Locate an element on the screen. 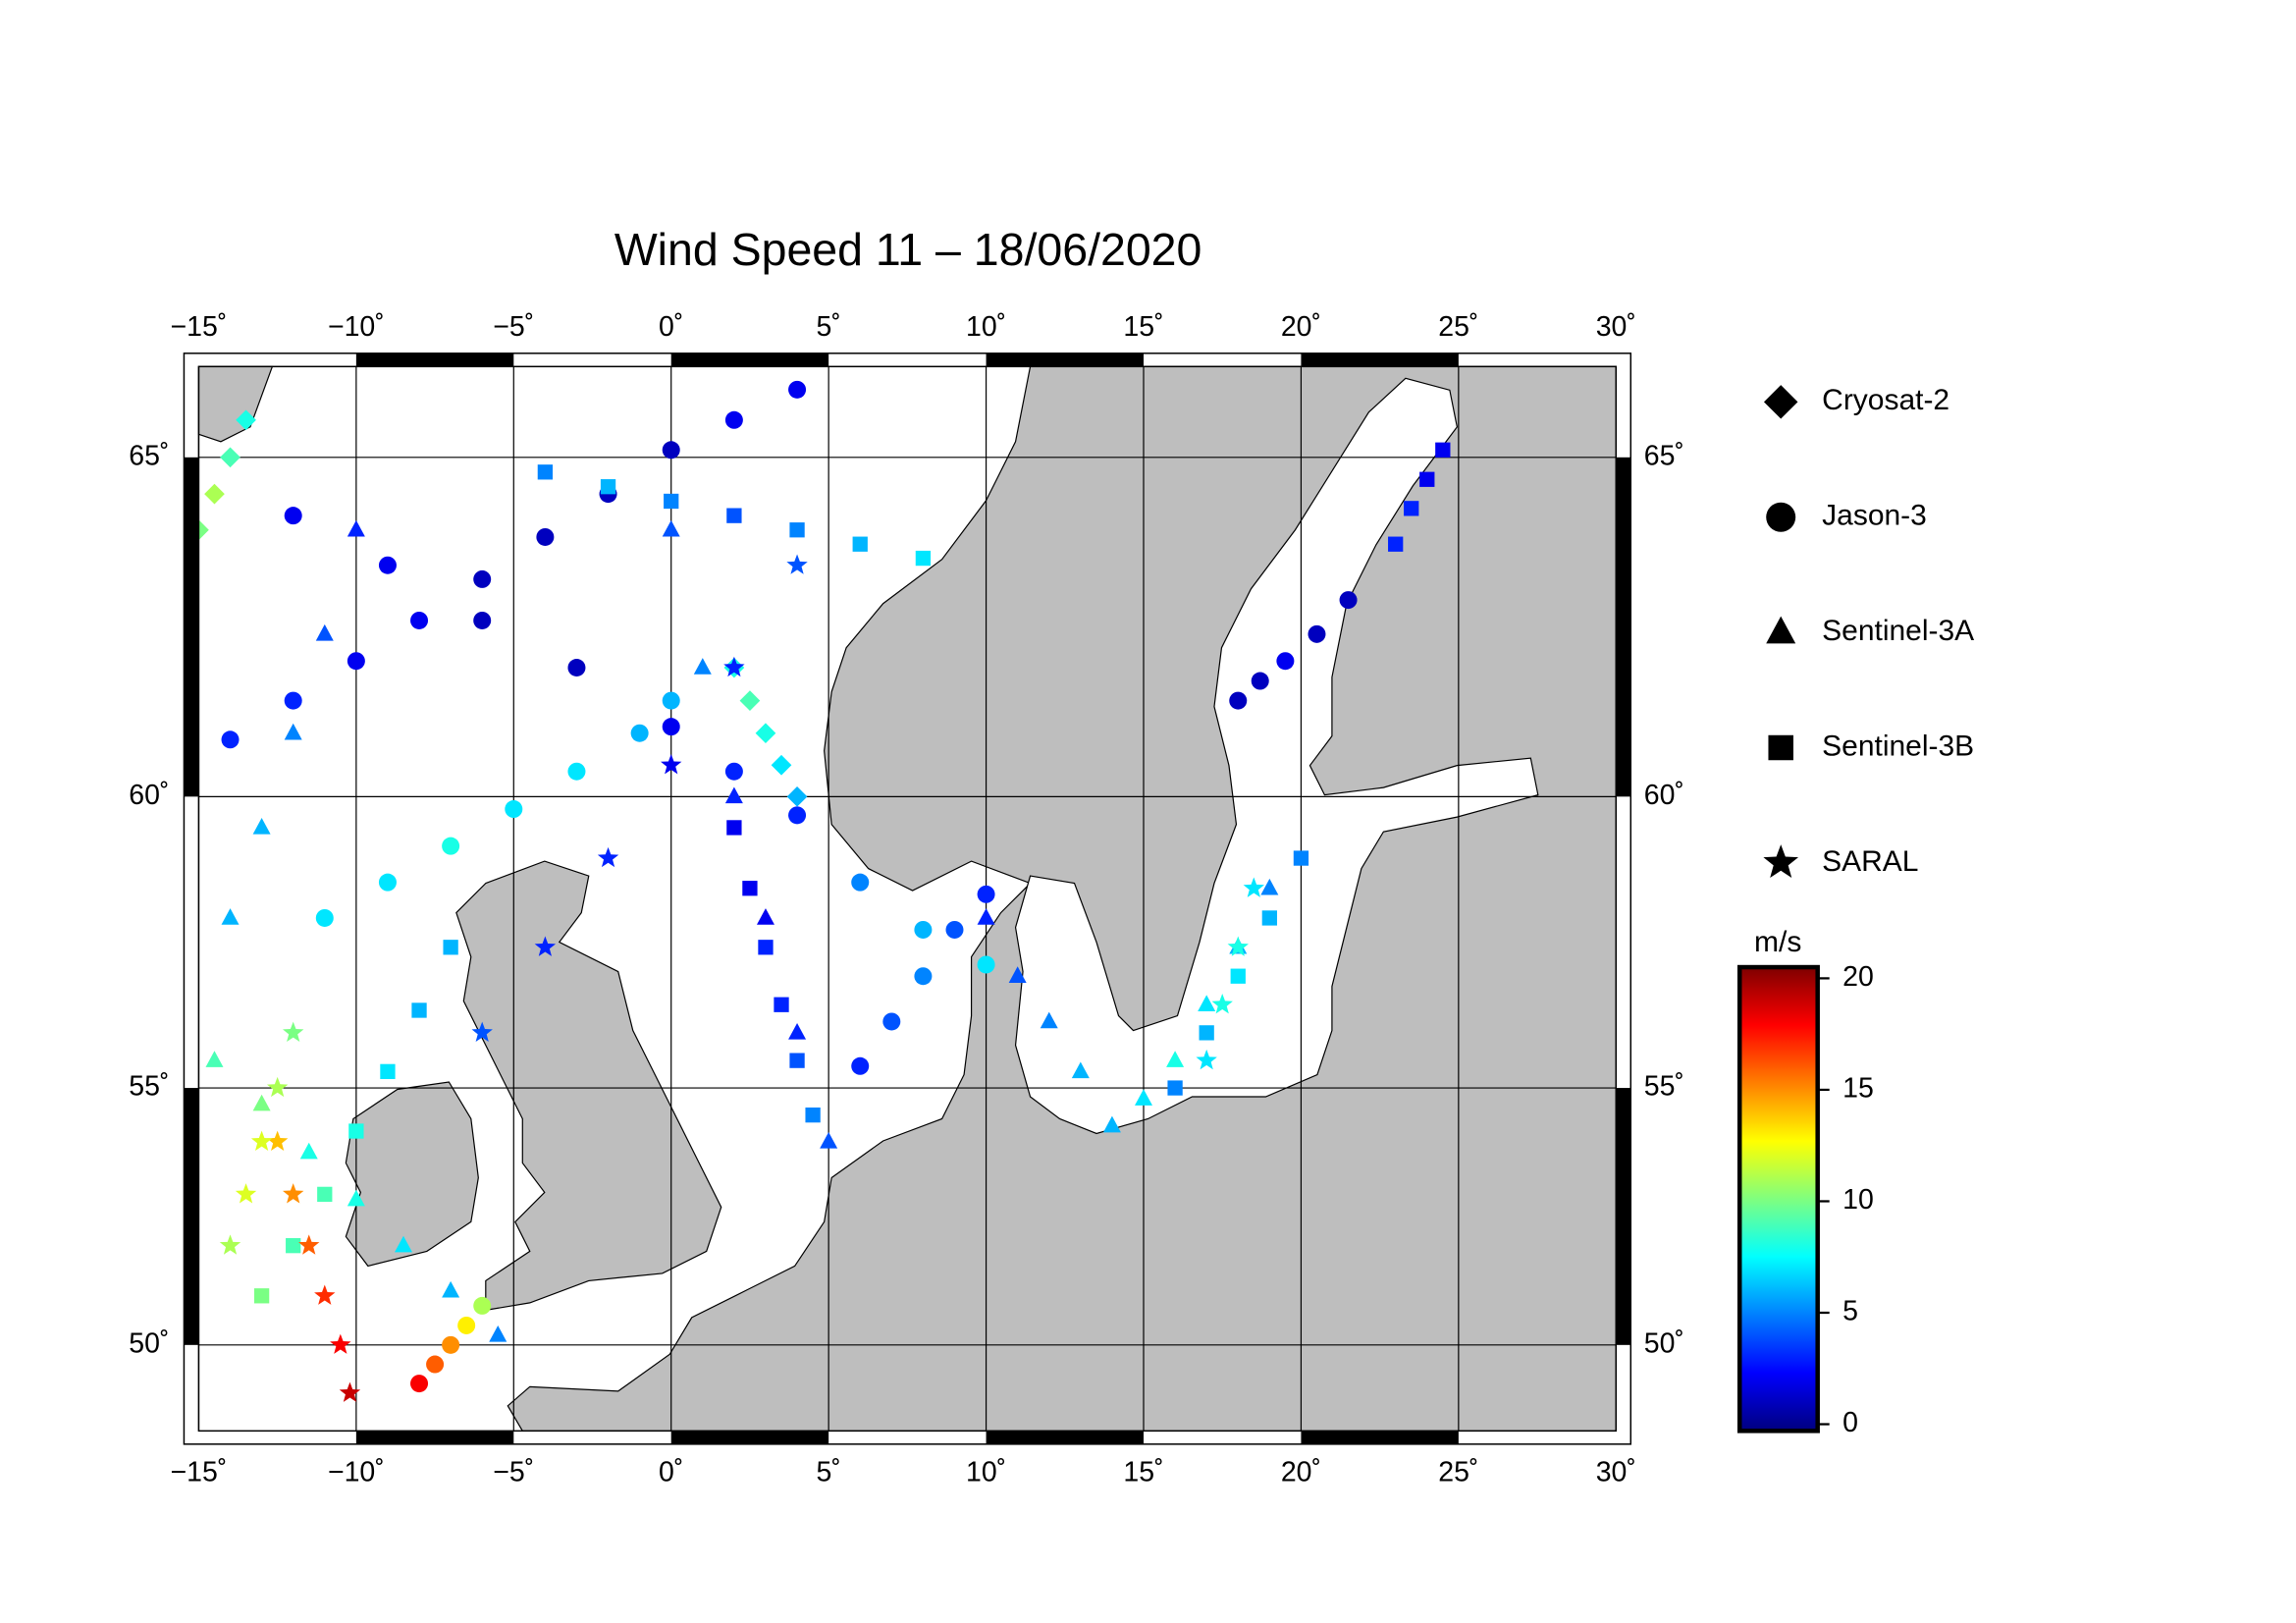  map-title: Wind Speed 11 – 18/06/2020 is located at coordinates (908, 249).